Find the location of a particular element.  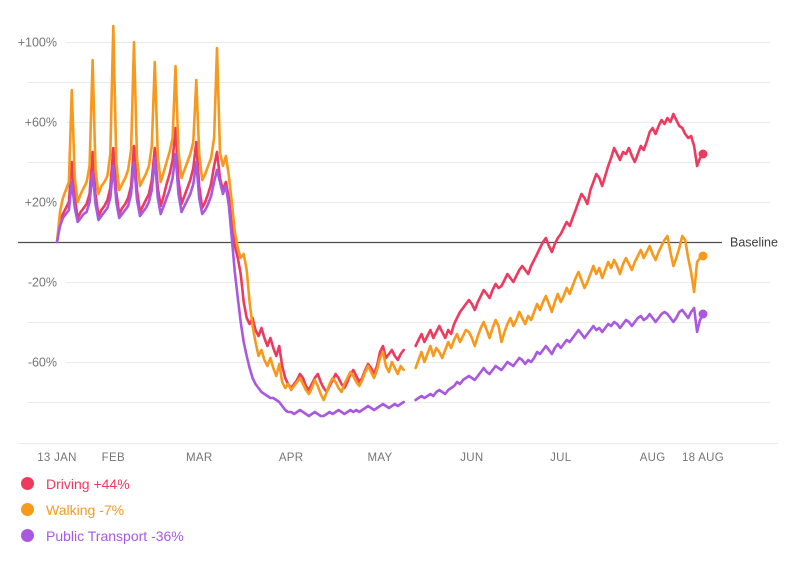

driving-legend-label: Driving +44% is located at coordinates (88, 483).